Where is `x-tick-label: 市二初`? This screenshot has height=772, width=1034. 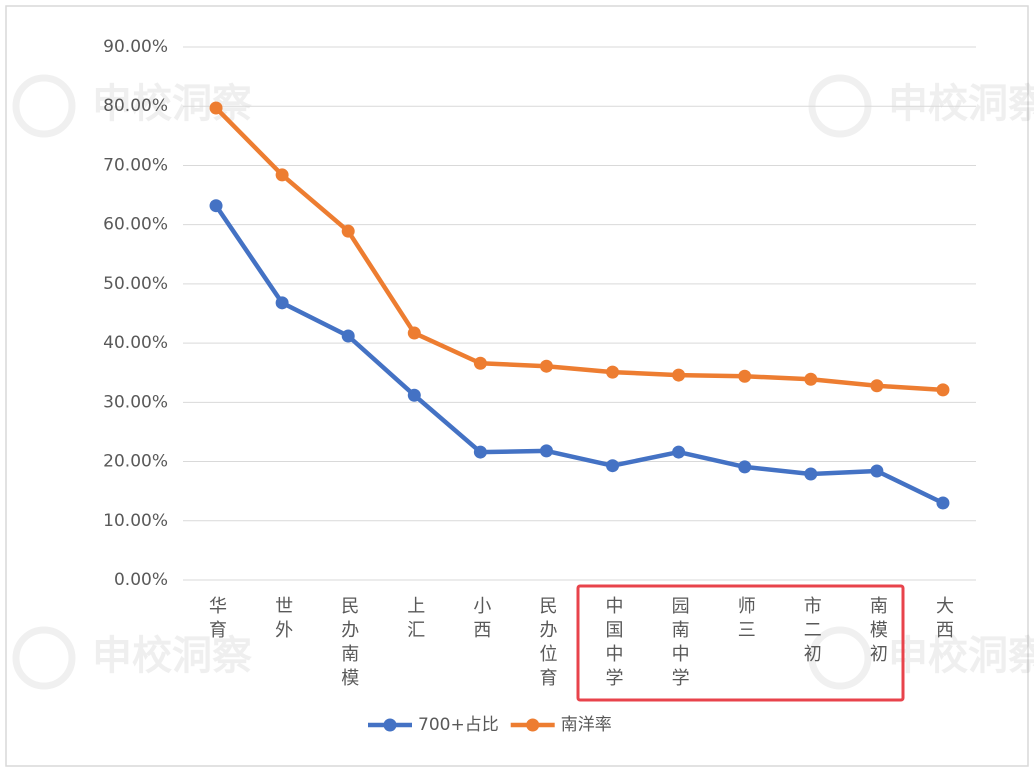
x-tick-label: 市二初 is located at coordinates (811, 632).